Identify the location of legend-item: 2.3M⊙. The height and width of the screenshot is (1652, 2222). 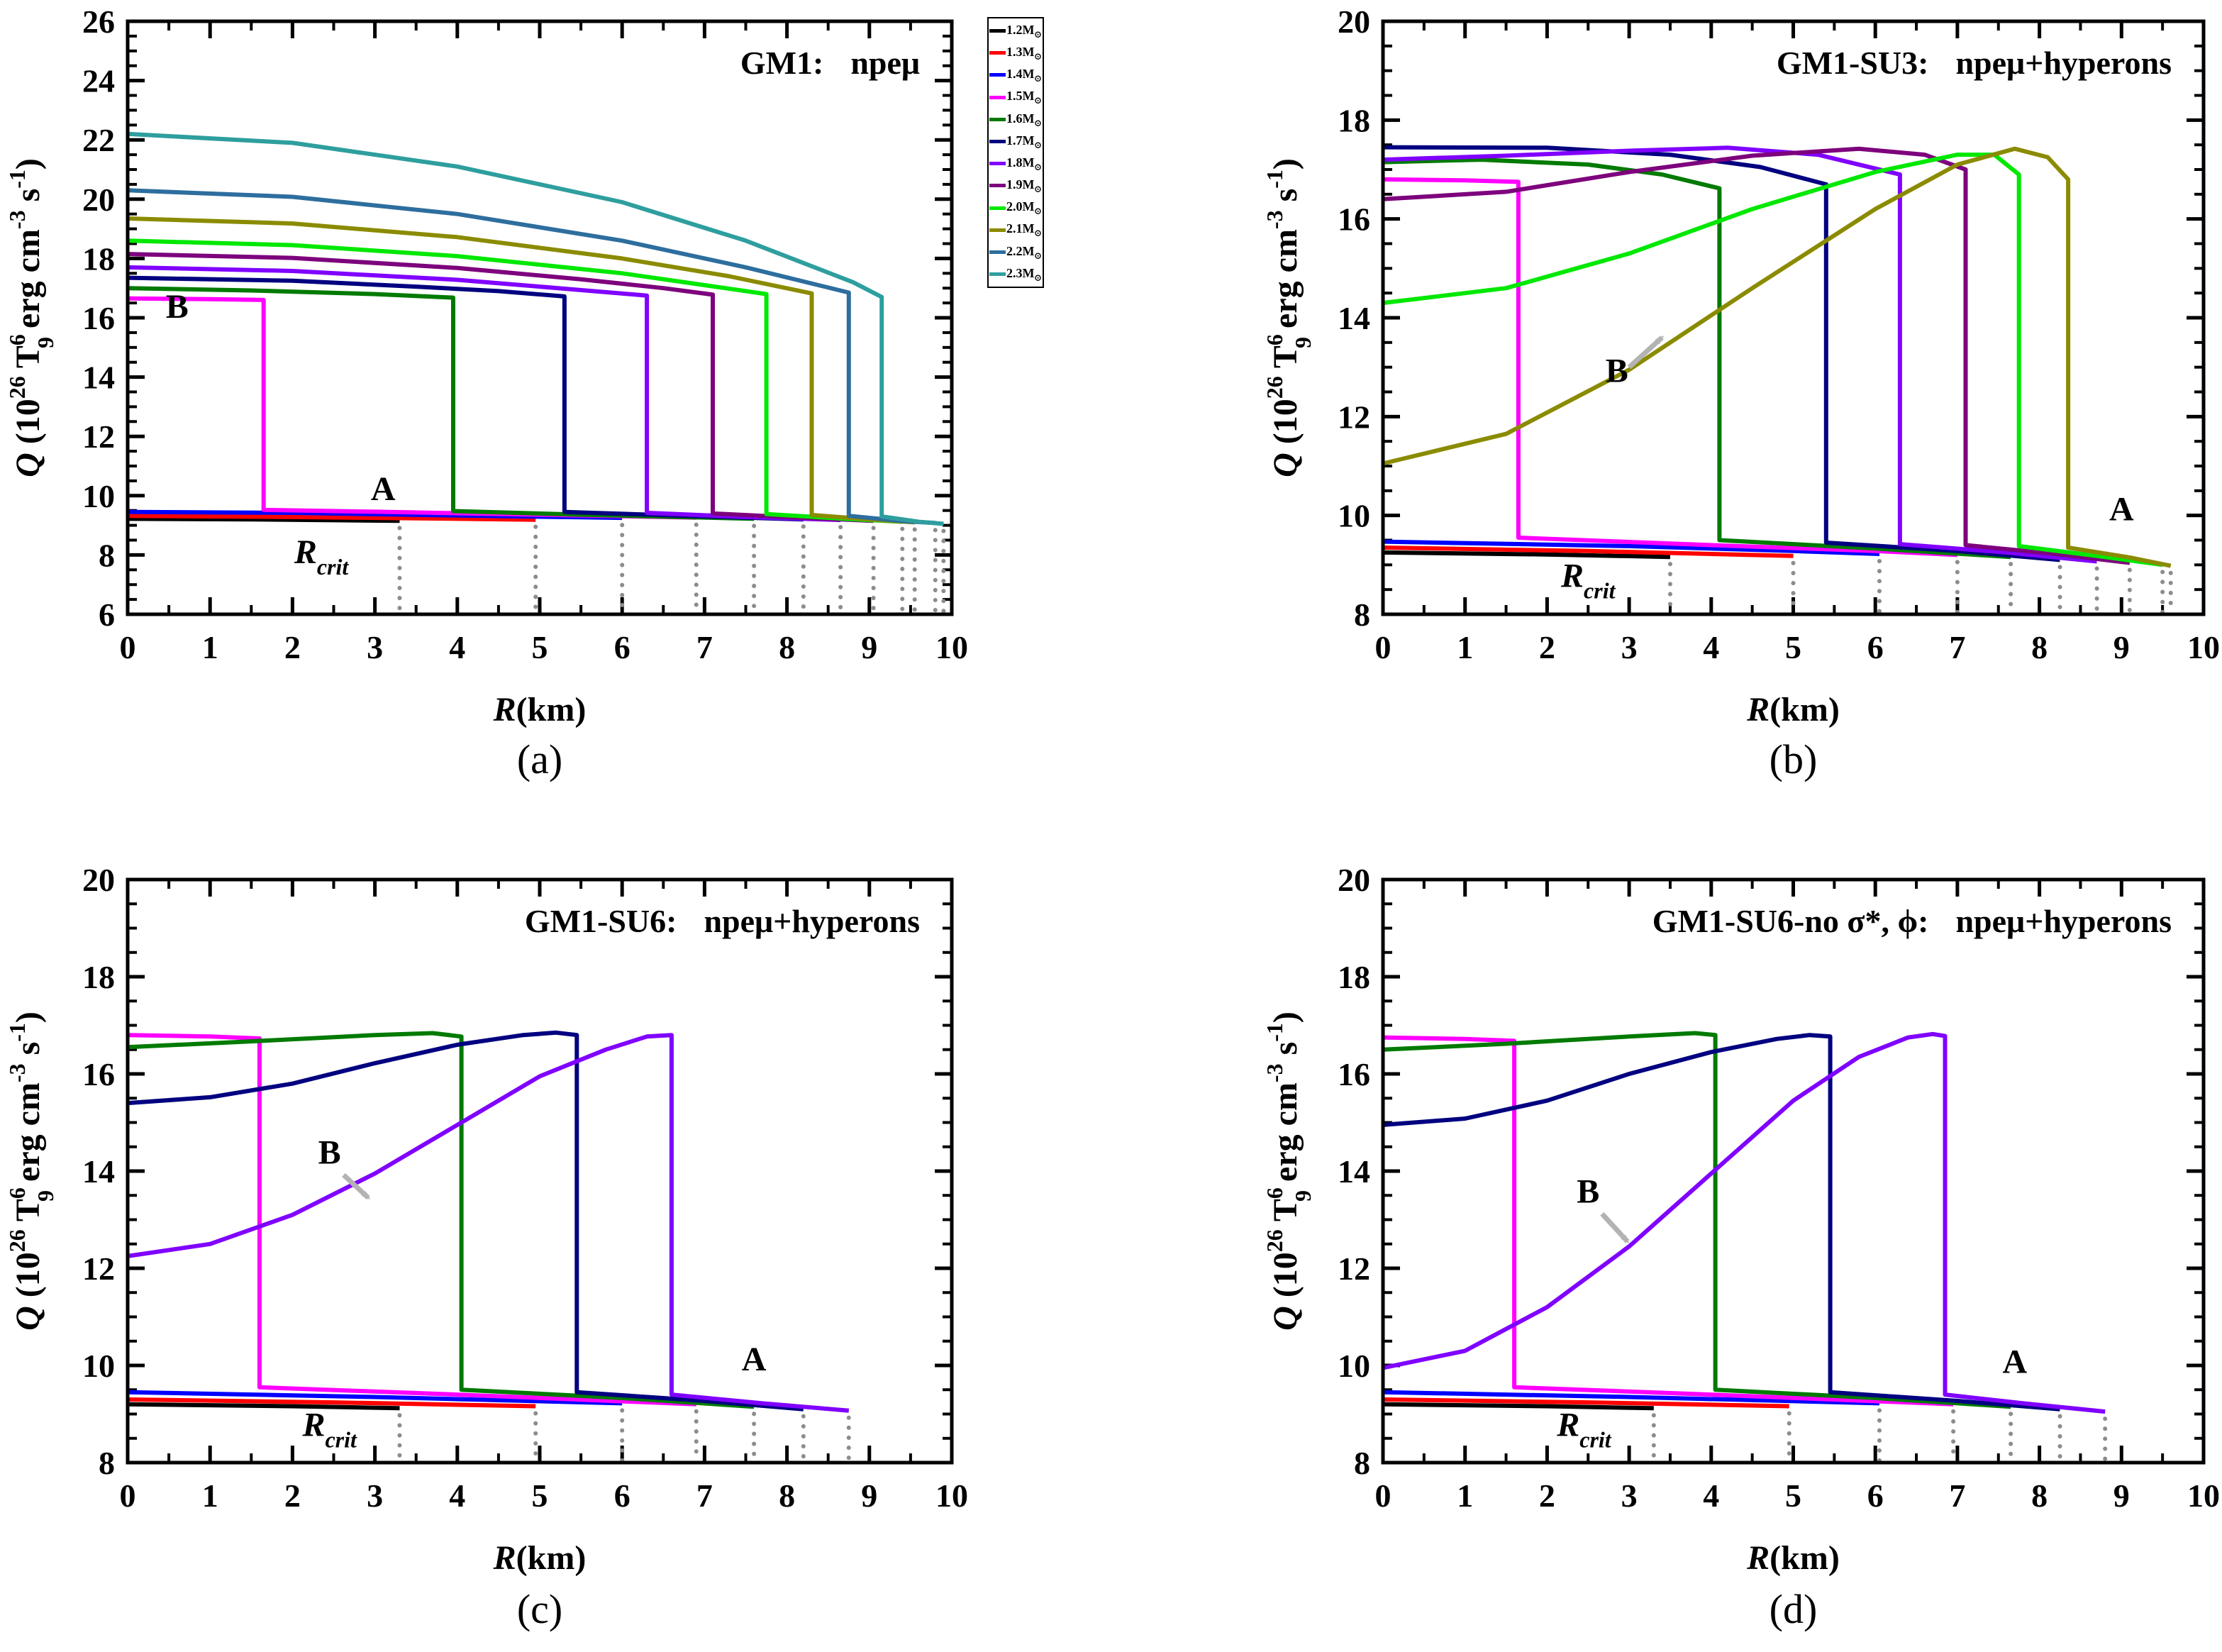
(1015, 274).